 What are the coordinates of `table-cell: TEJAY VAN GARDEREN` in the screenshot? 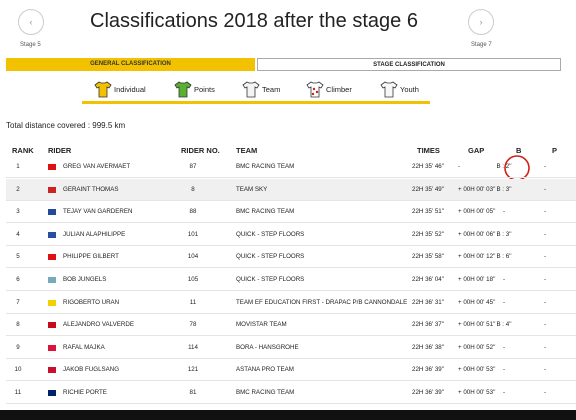 It's located at (98, 212).